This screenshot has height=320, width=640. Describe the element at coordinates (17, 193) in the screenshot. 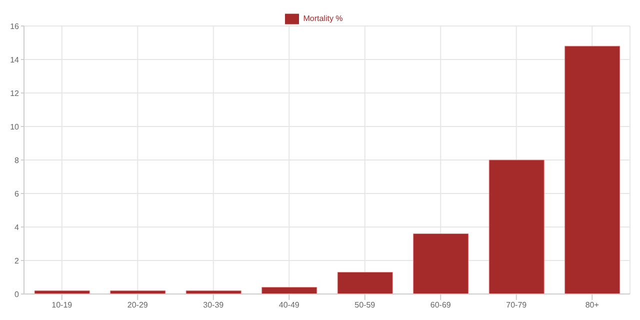

I see `y-tick-label: 6` at that location.